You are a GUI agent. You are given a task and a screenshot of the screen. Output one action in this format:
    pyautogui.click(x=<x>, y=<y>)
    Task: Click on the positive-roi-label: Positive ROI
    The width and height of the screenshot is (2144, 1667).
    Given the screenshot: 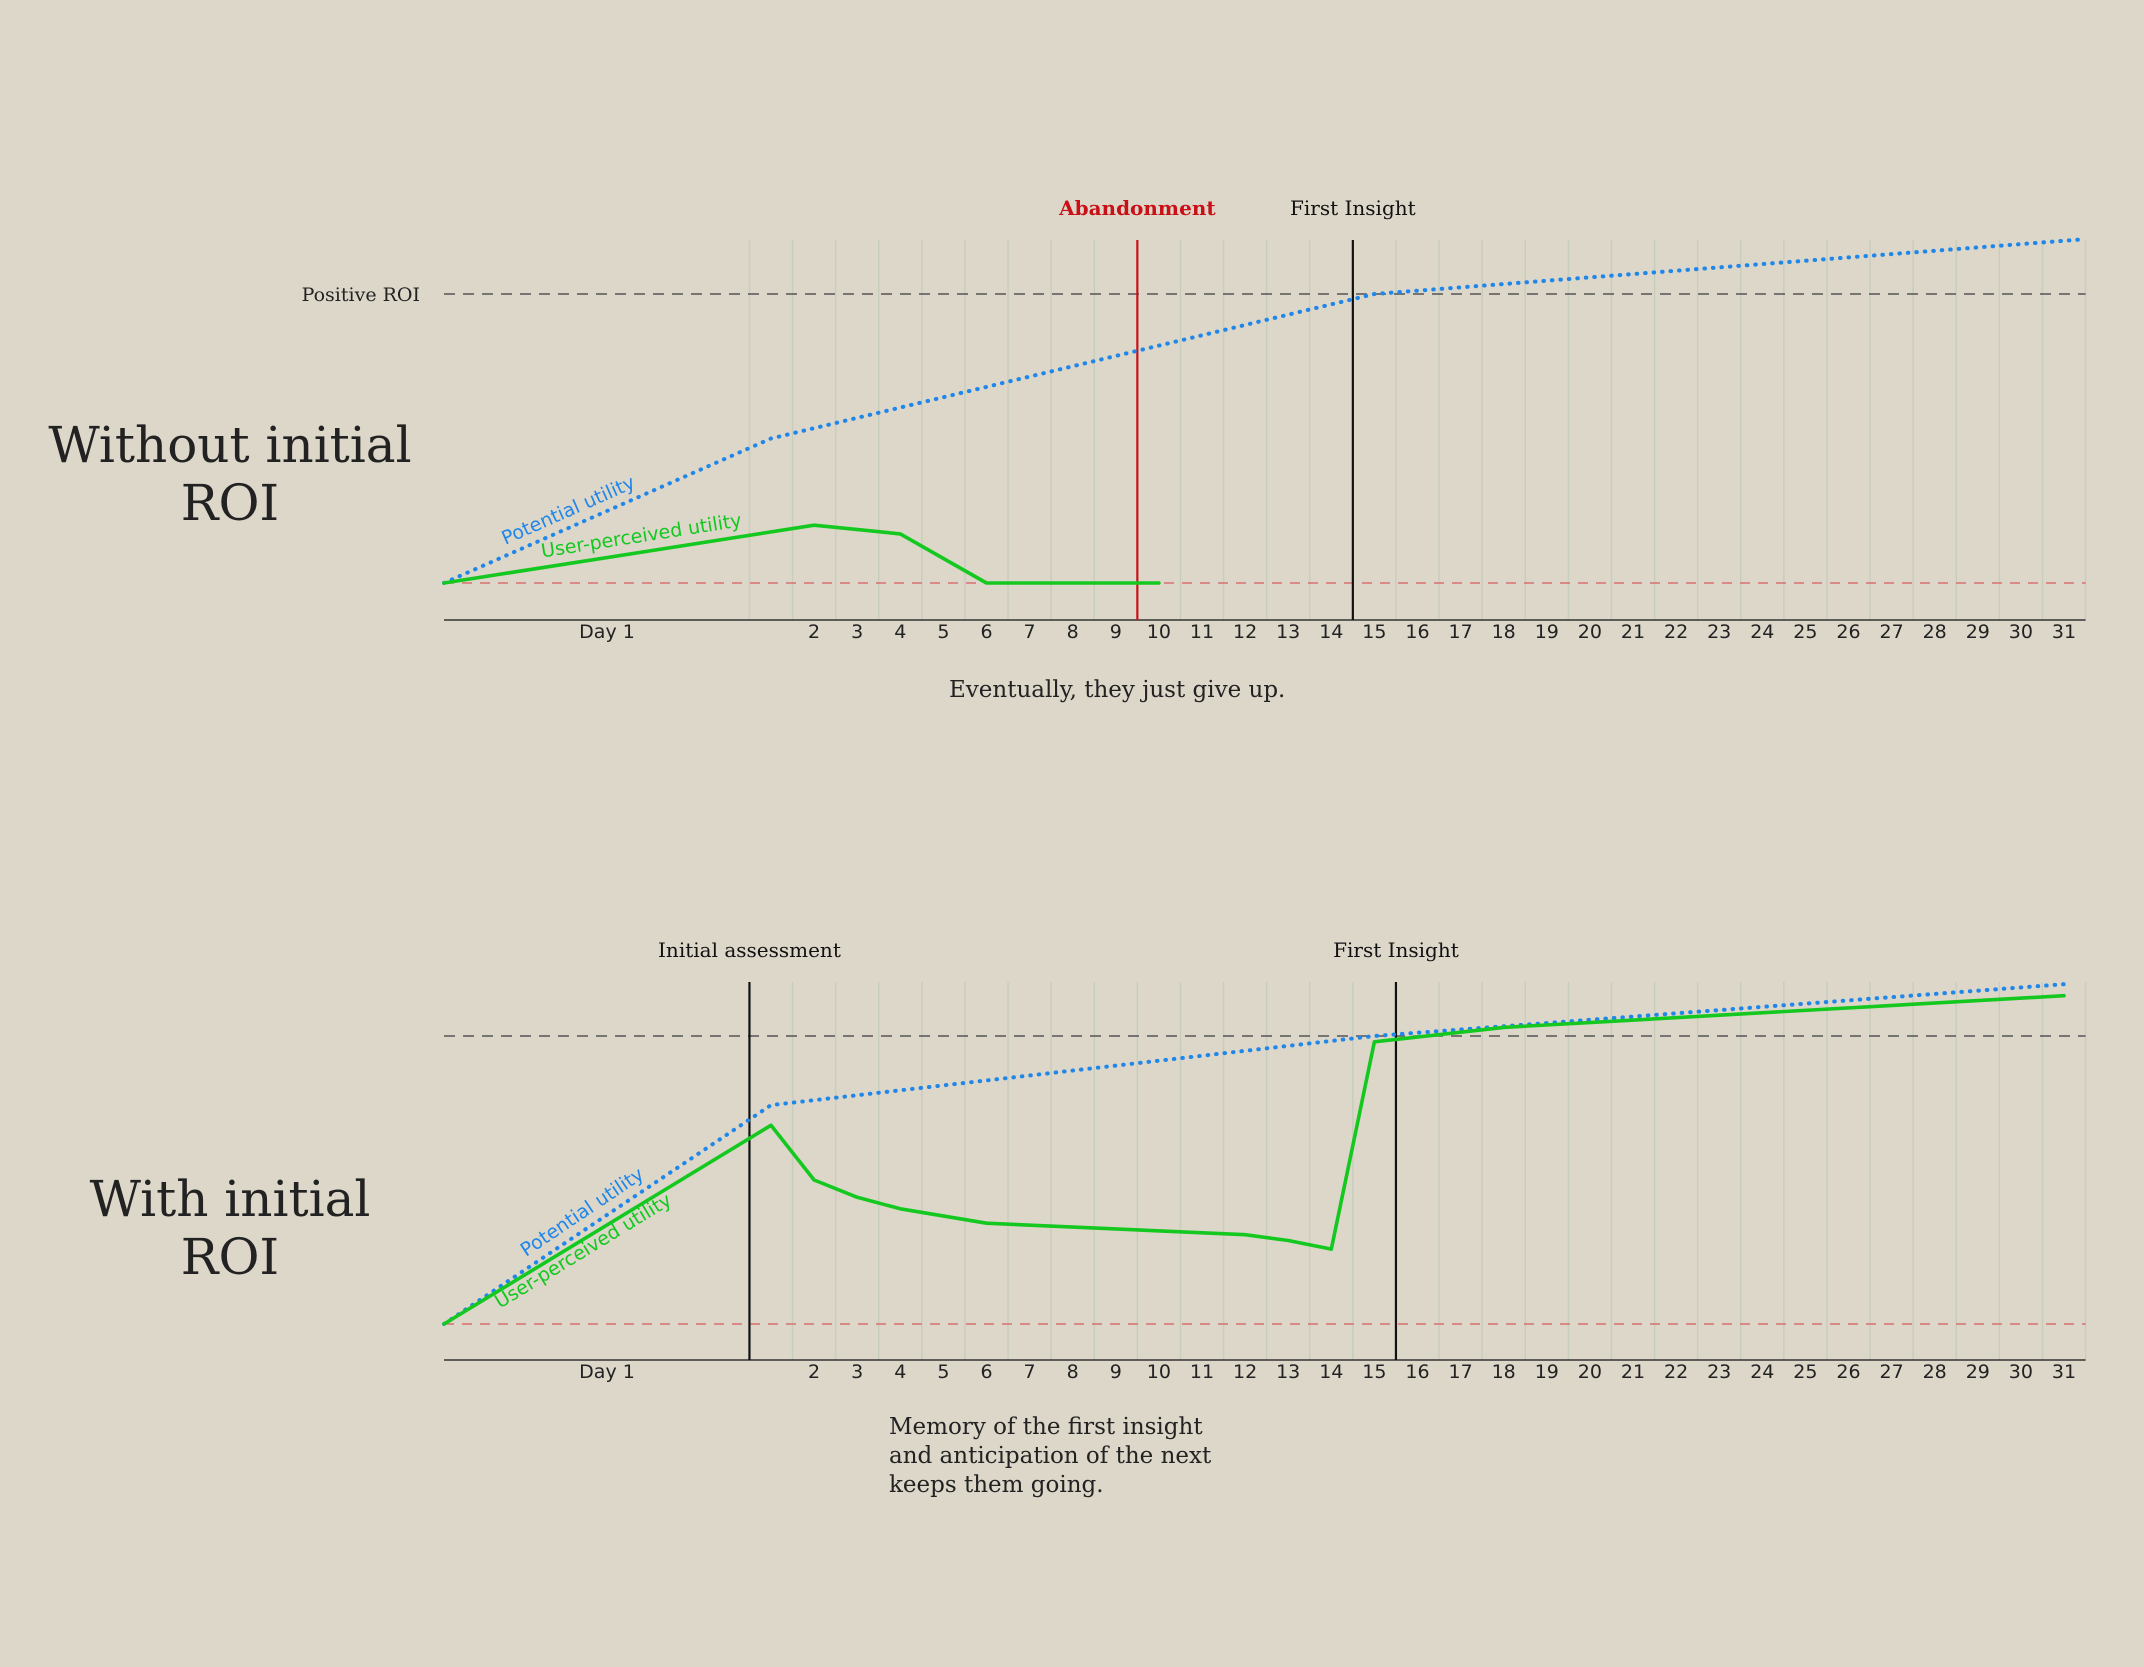 What is the action you would take?
    pyautogui.click(x=361, y=295)
    